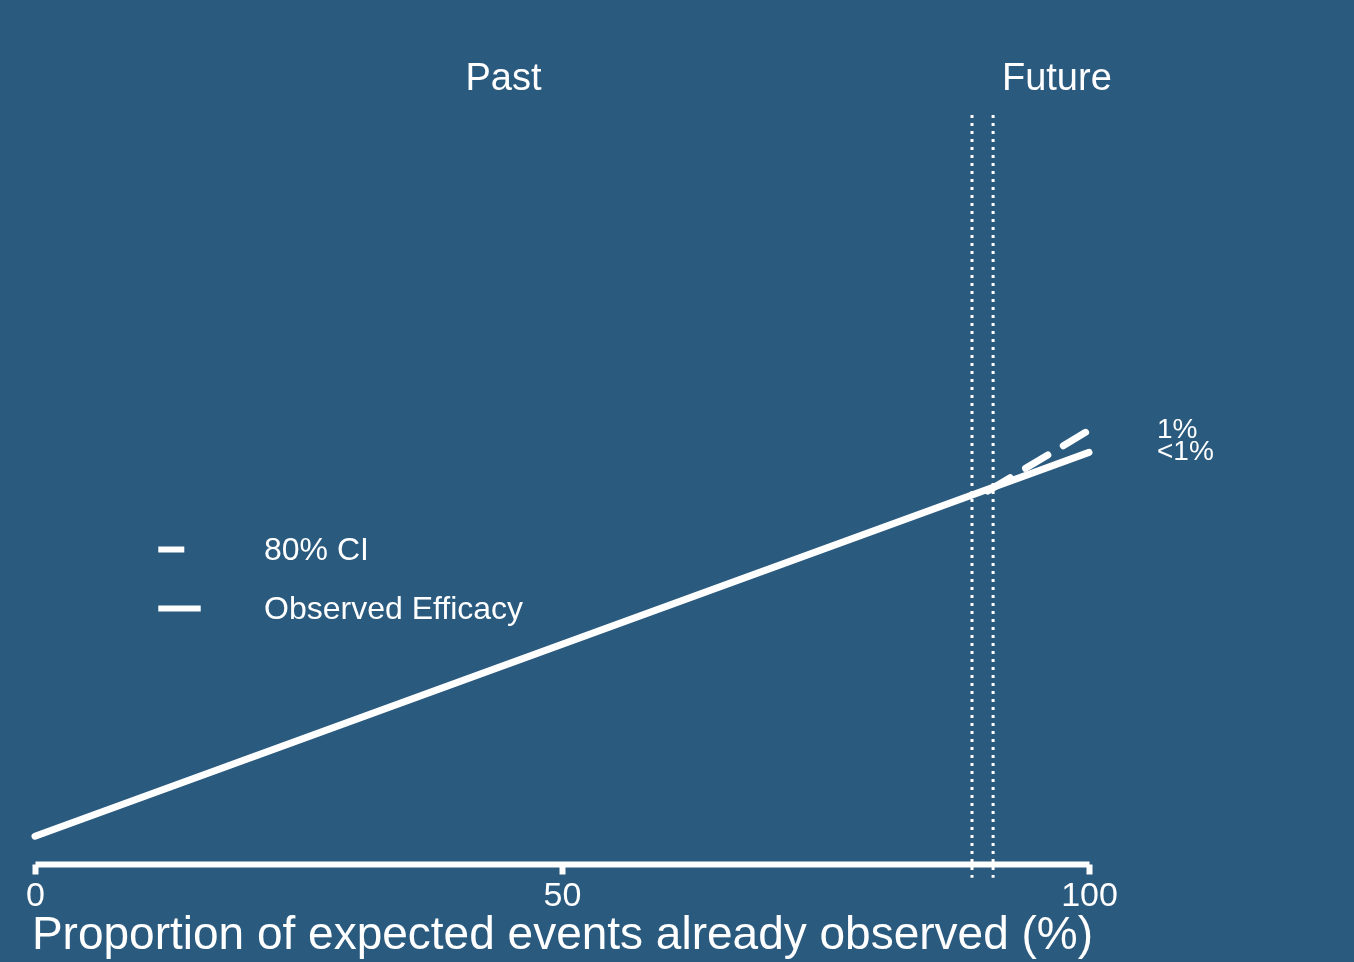 Image resolution: width=1354 pixels, height=962 pixels. I want to click on text: Past, so click(503, 77).